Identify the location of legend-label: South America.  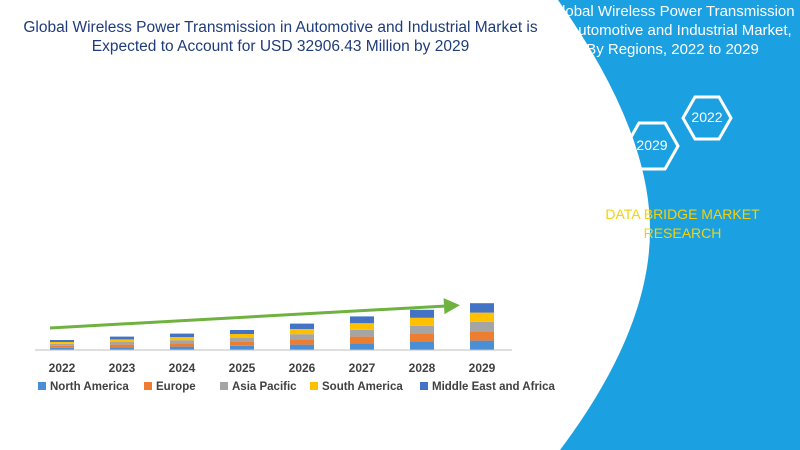
(362, 387).